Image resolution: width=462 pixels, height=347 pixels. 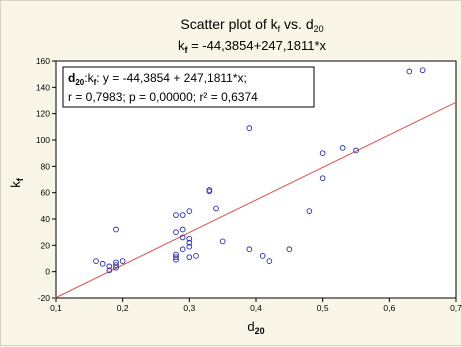 What do you see at coordinates (323, 308) in the screenshot?
I see `x-tick-label: 0,5` at bounding box center [323, 308].